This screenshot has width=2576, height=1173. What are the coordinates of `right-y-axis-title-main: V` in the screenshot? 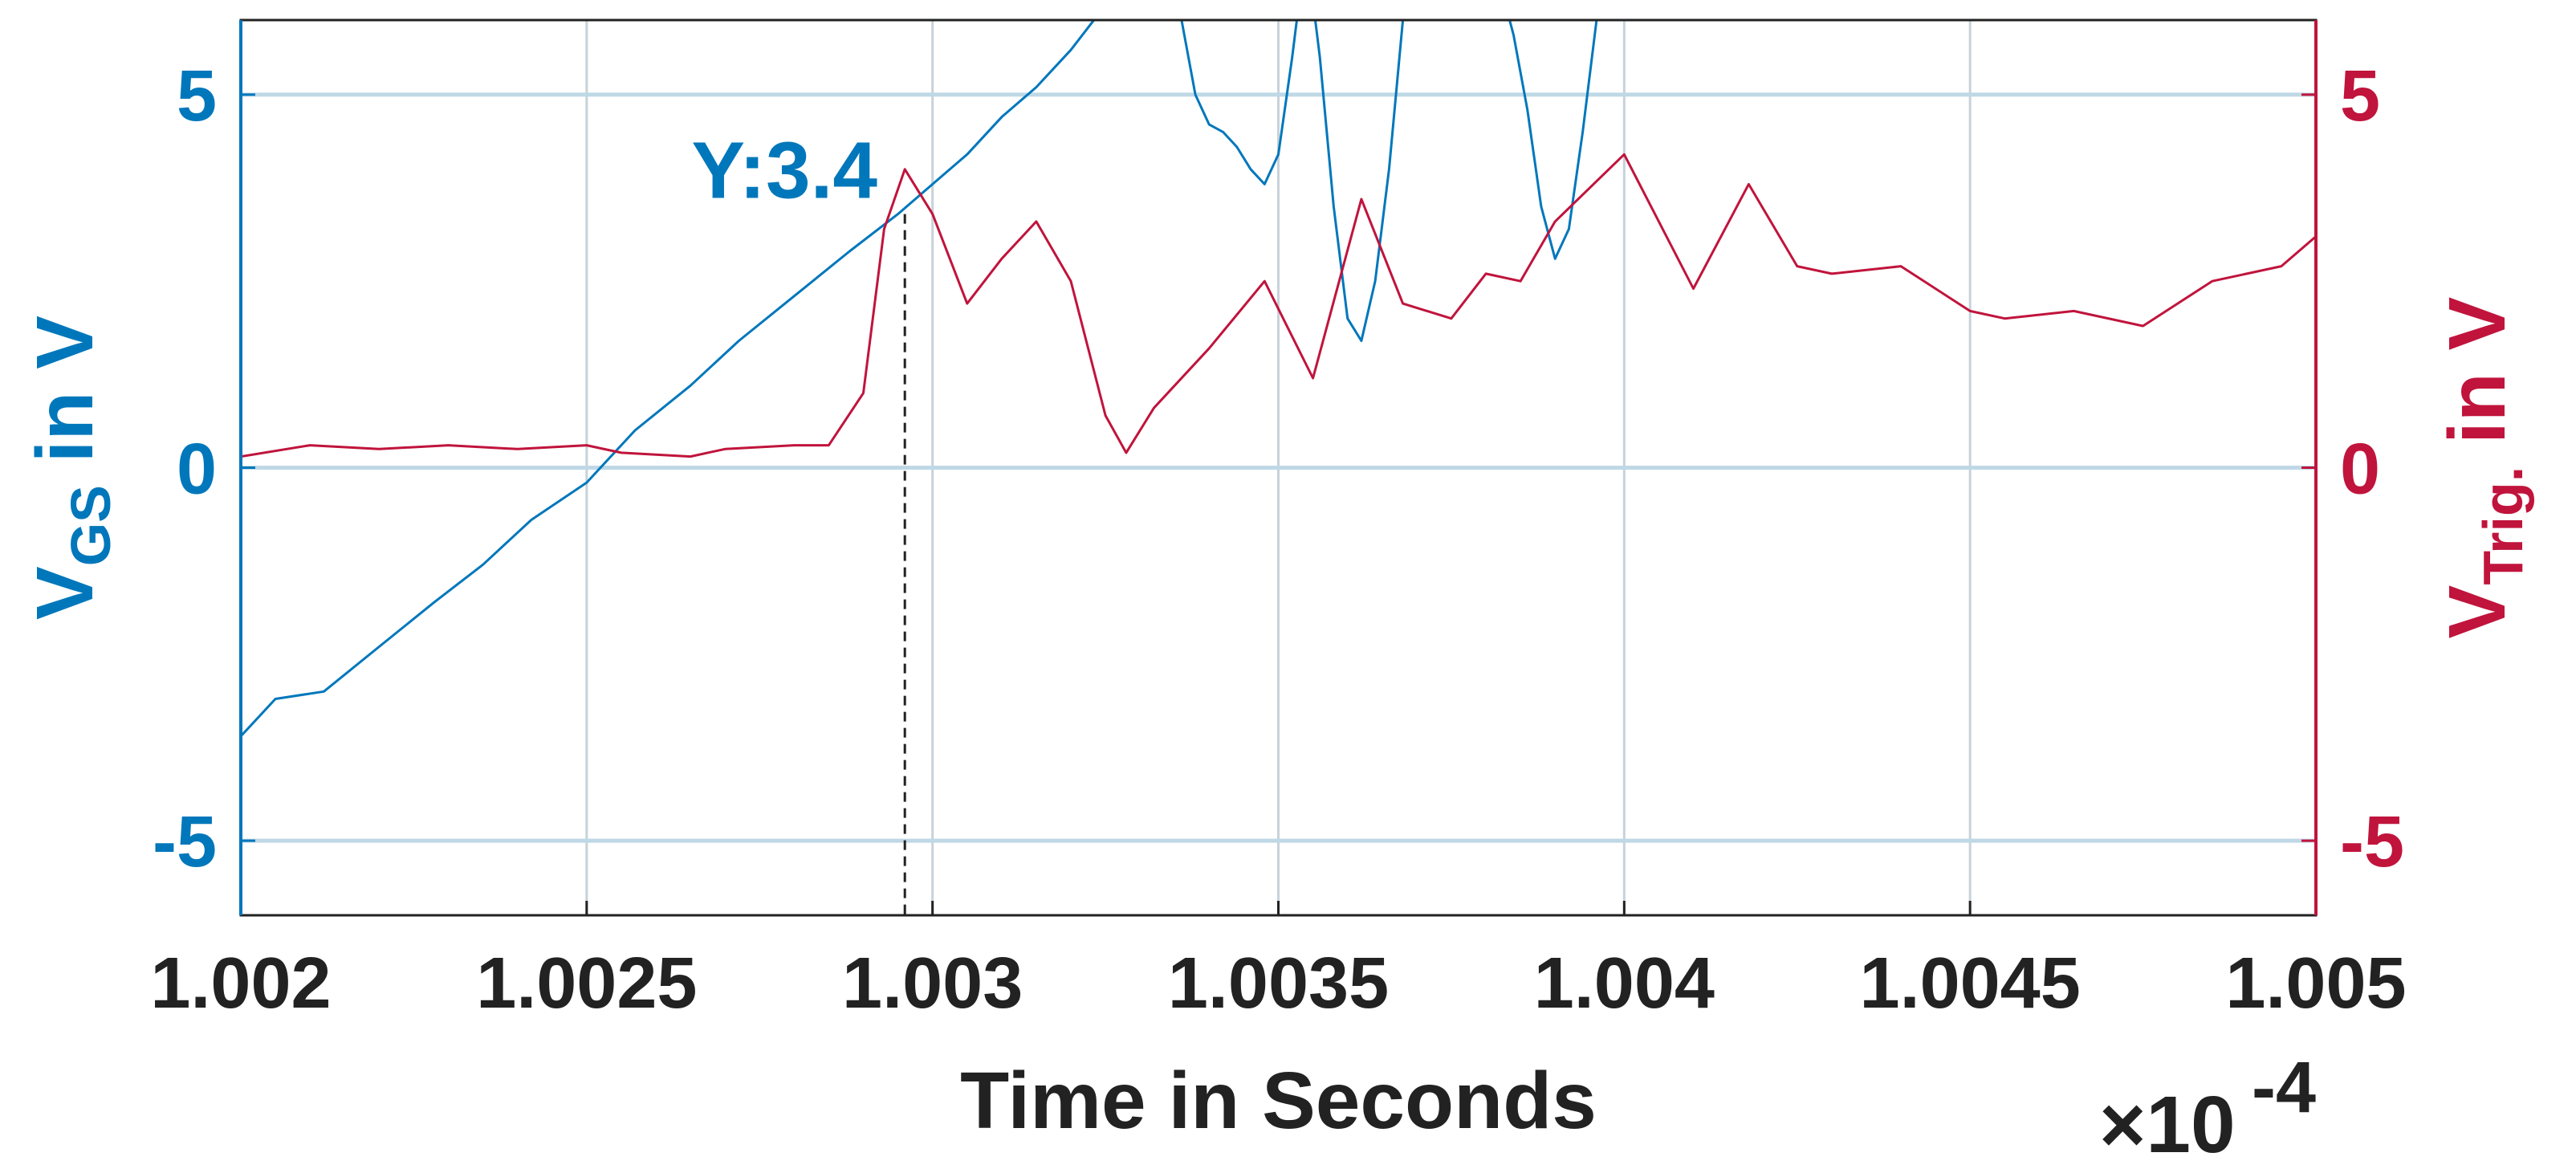 It's located at (2477, 611).